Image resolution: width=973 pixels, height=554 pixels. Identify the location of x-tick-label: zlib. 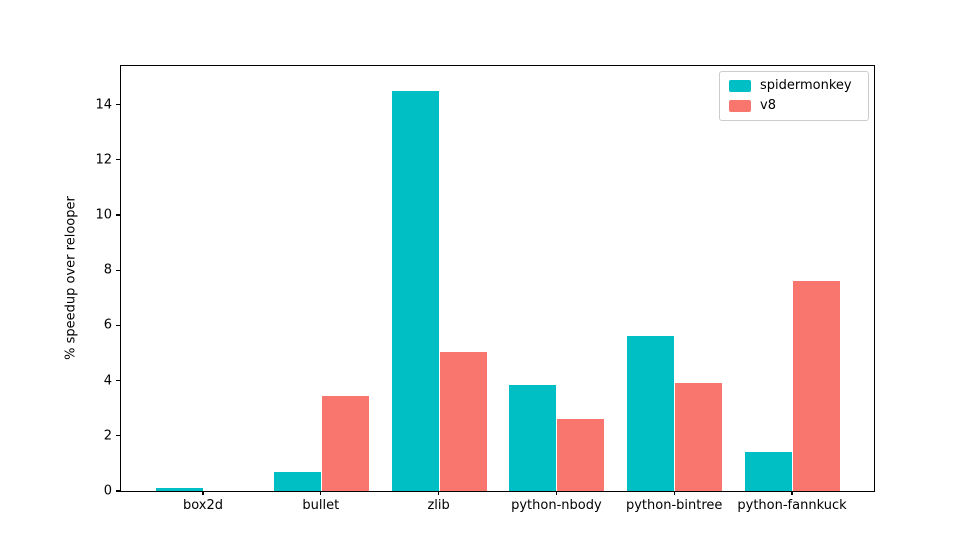
(438, 505).